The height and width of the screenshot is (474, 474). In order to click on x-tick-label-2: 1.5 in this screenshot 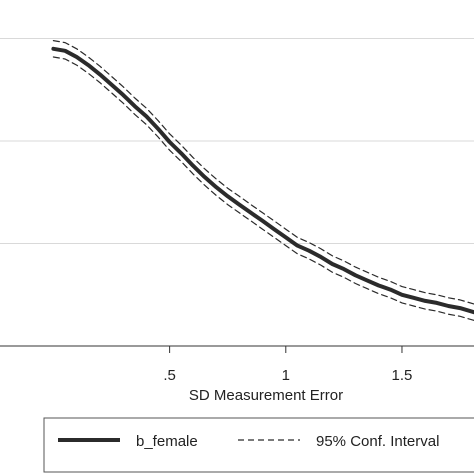, I will do `click(402, 375)`.